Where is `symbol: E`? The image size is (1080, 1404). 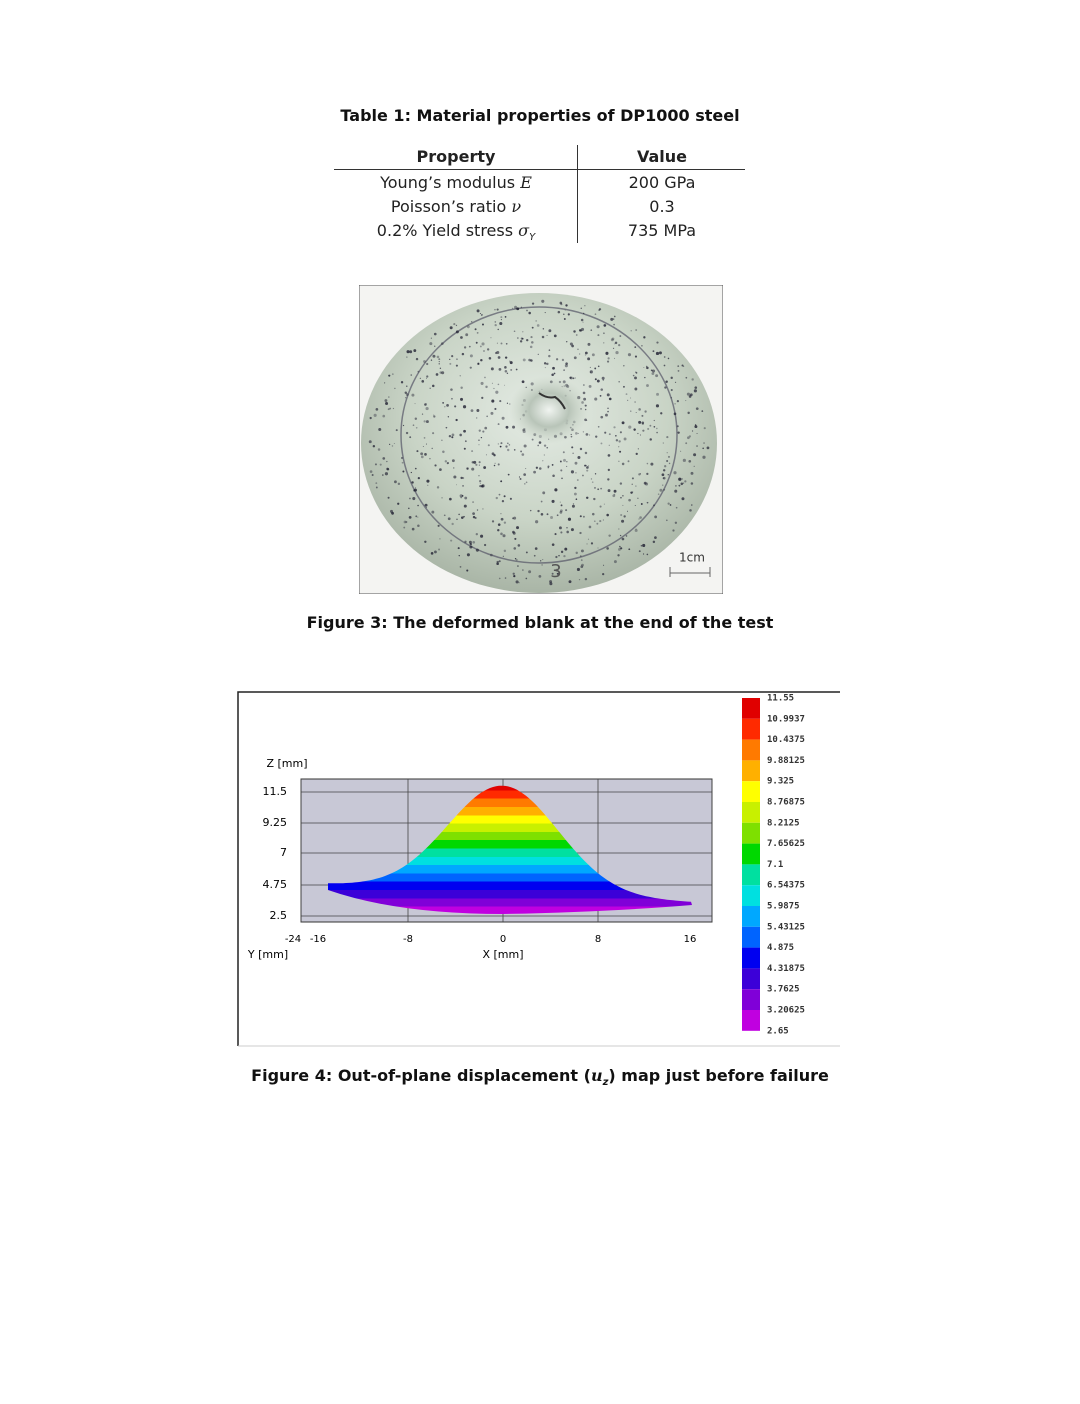
symbol: E is located at coordinates (526, 182).